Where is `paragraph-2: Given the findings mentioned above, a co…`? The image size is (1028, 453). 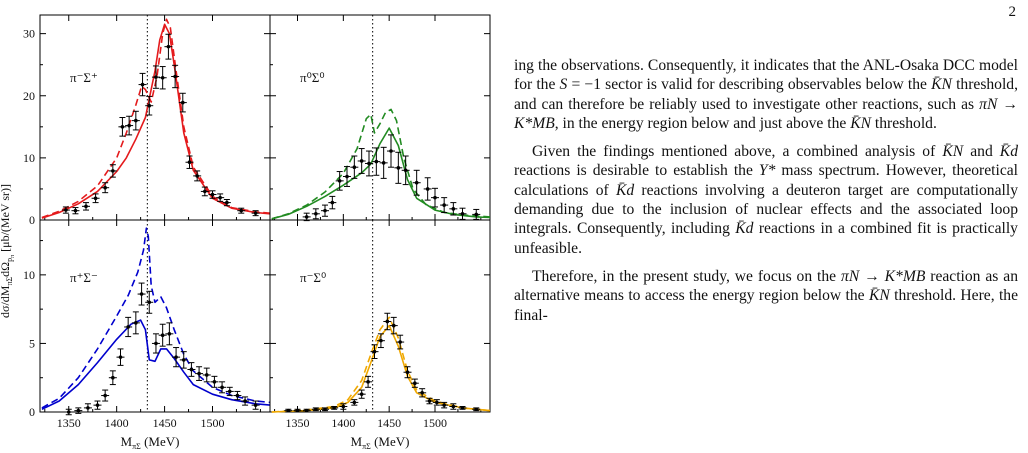
paragraph-2: Given the findings mentioned above, a co… is located at coordinates (766, 200).